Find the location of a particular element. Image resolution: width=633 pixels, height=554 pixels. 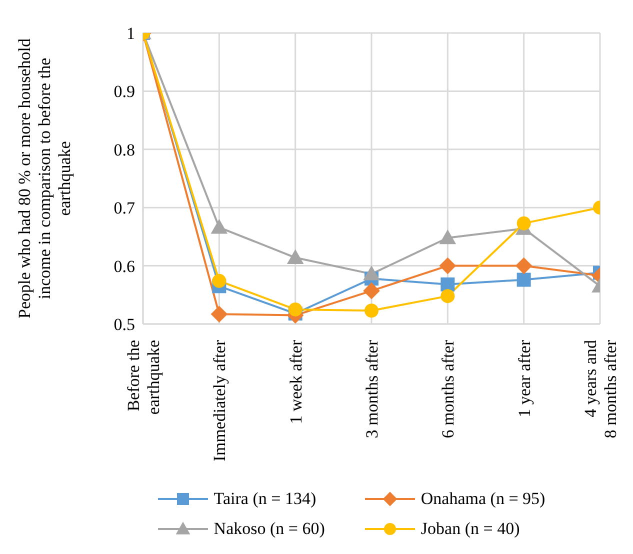

y-tick-label: 0.7 is located at coordinates (125, 208).